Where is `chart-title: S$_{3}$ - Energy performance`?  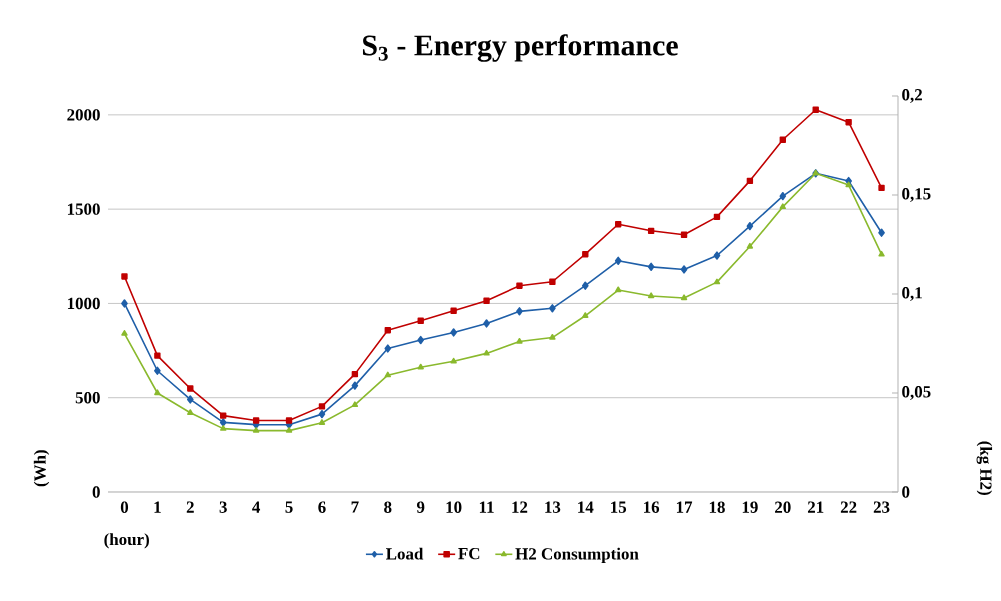 chart-title: S$_{3}$ - Energy performance is located at coordinates (520, 48).